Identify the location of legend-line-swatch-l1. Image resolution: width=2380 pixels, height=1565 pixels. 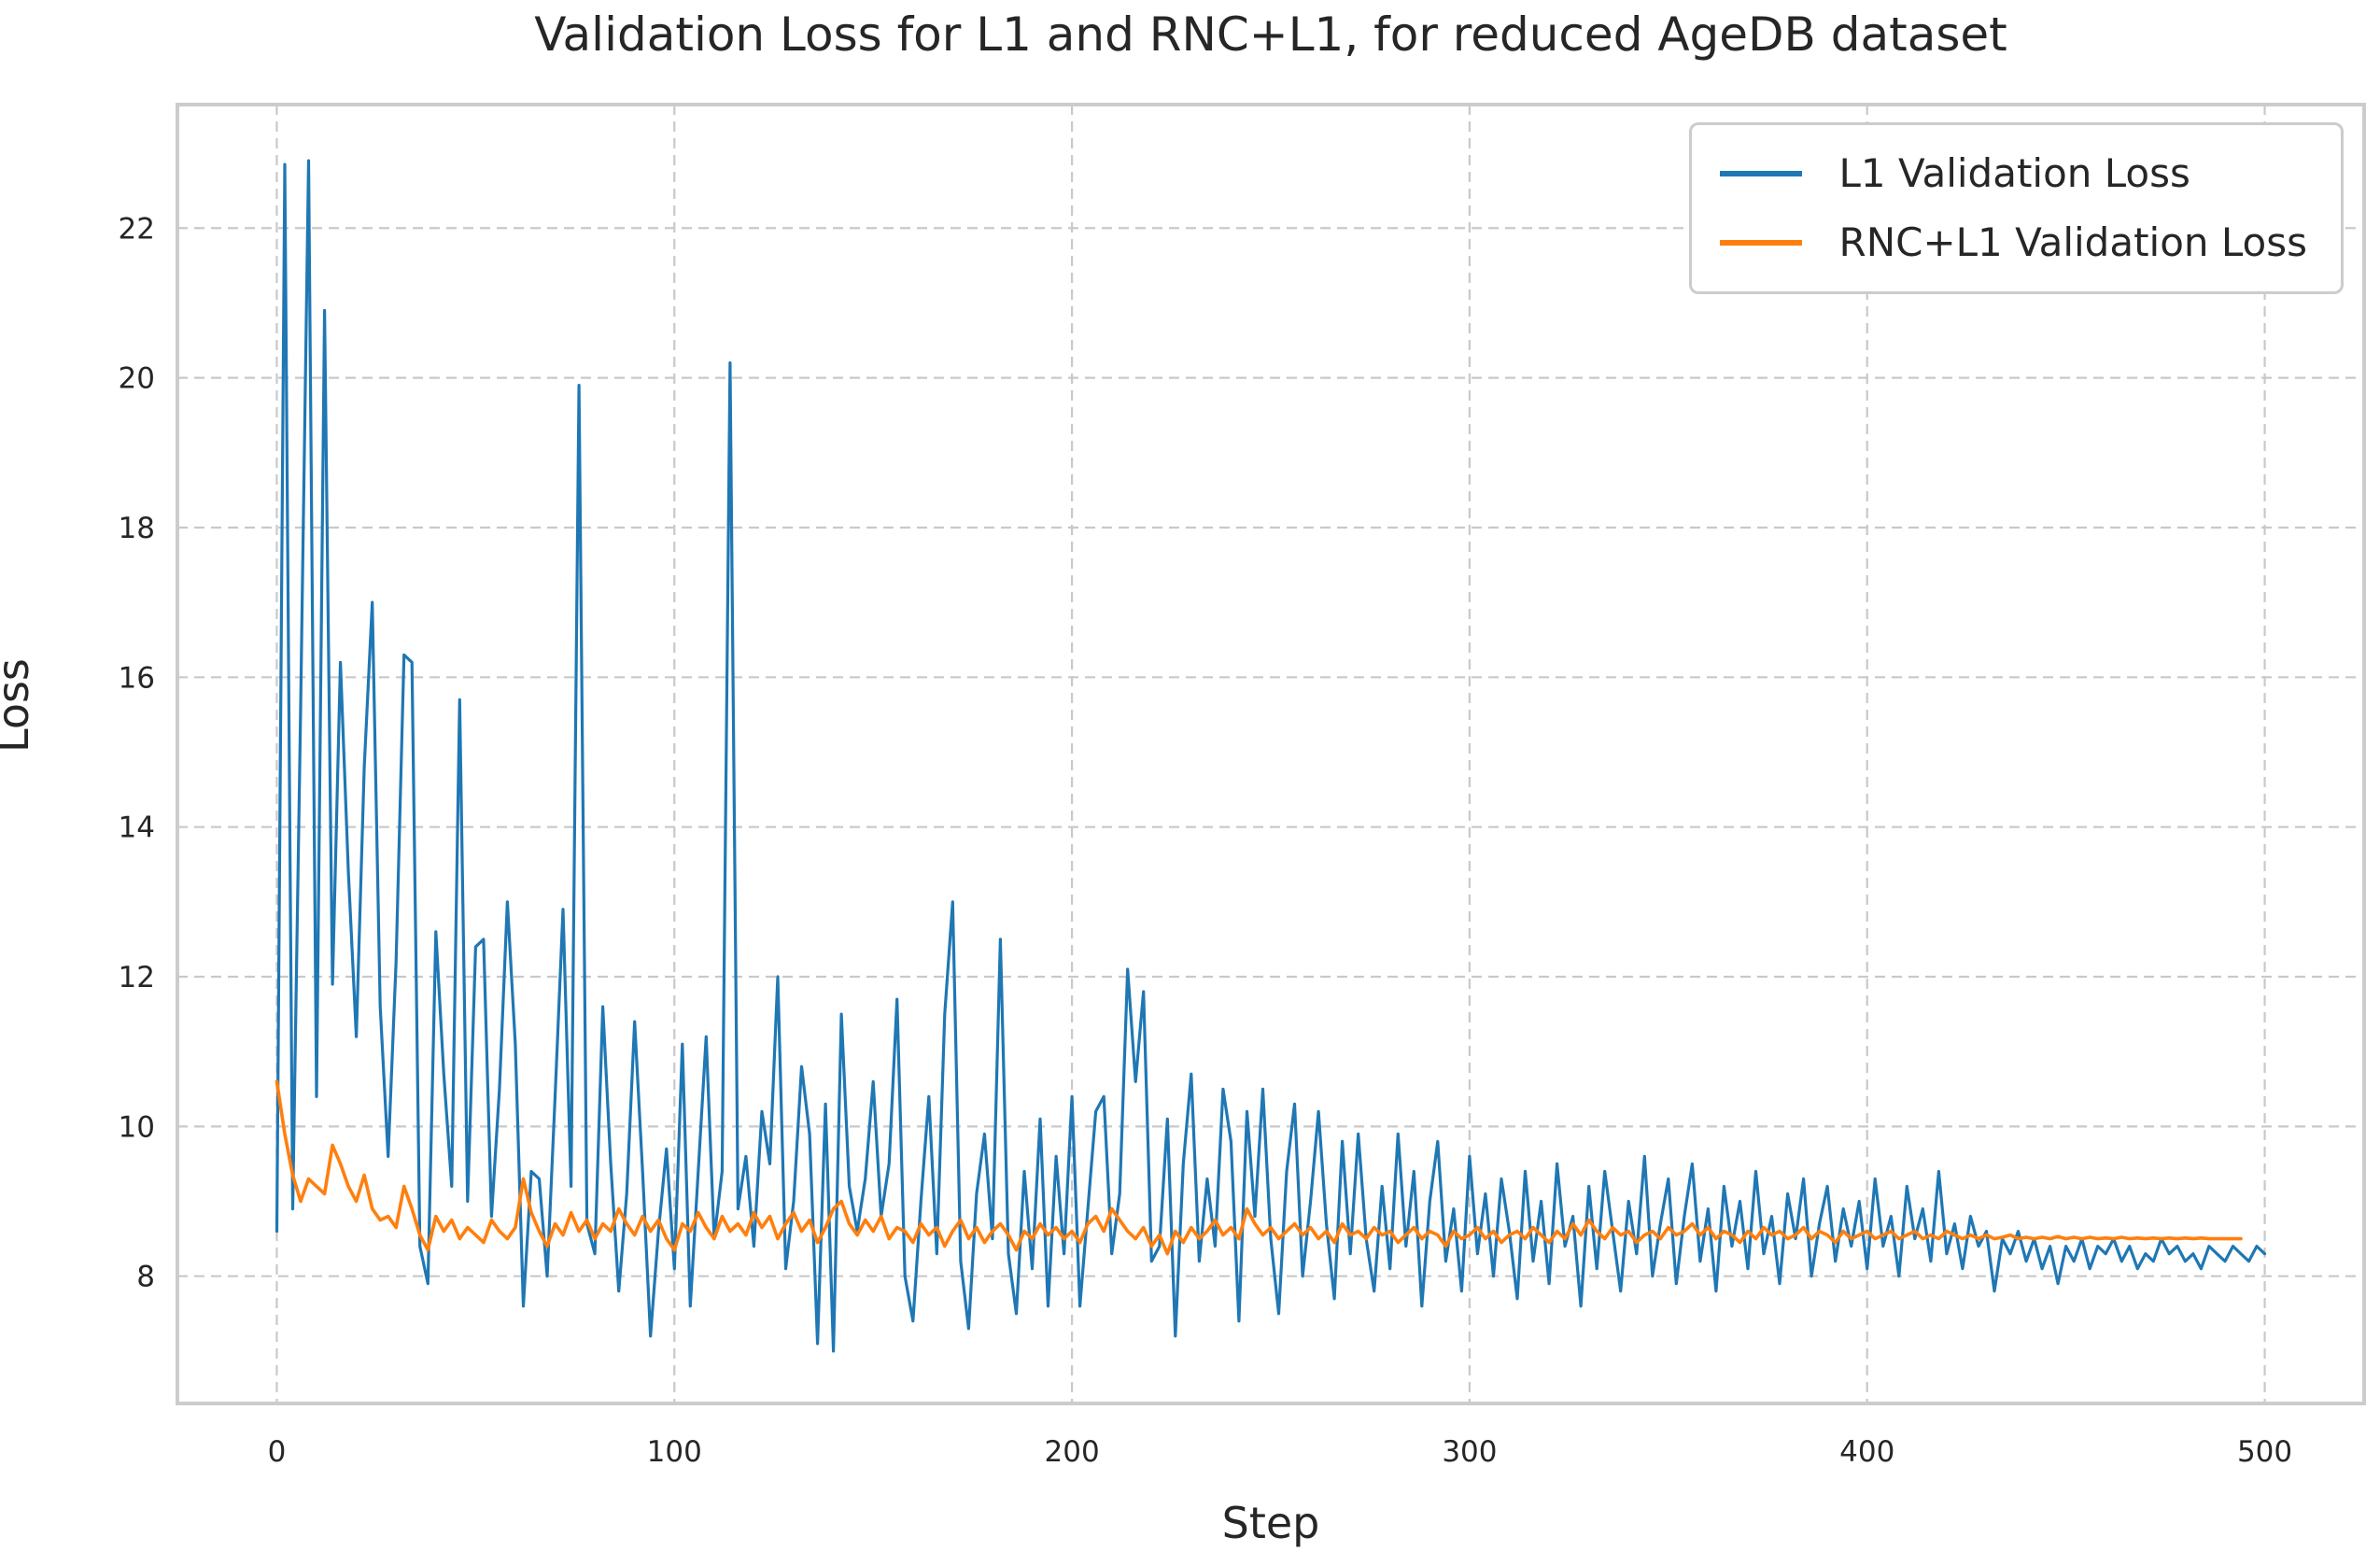
(1760, 173).